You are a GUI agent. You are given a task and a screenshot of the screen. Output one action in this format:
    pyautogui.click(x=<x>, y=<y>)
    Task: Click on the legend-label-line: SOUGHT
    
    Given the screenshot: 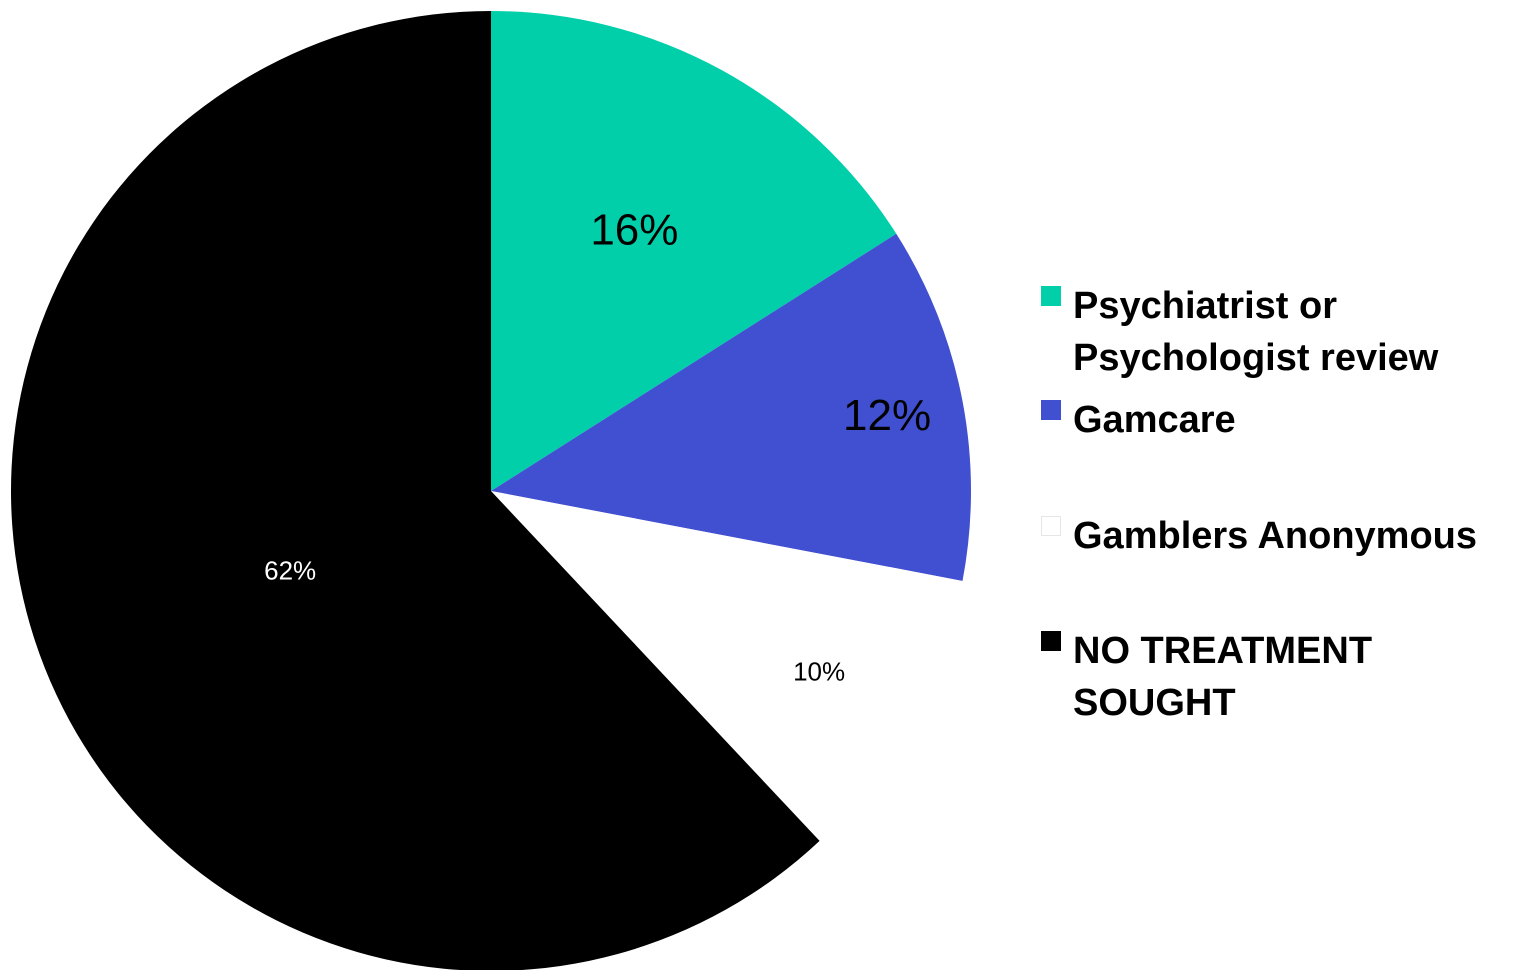 What is the action you would take?
    pyautogui.click(x=1154, y=703)
    